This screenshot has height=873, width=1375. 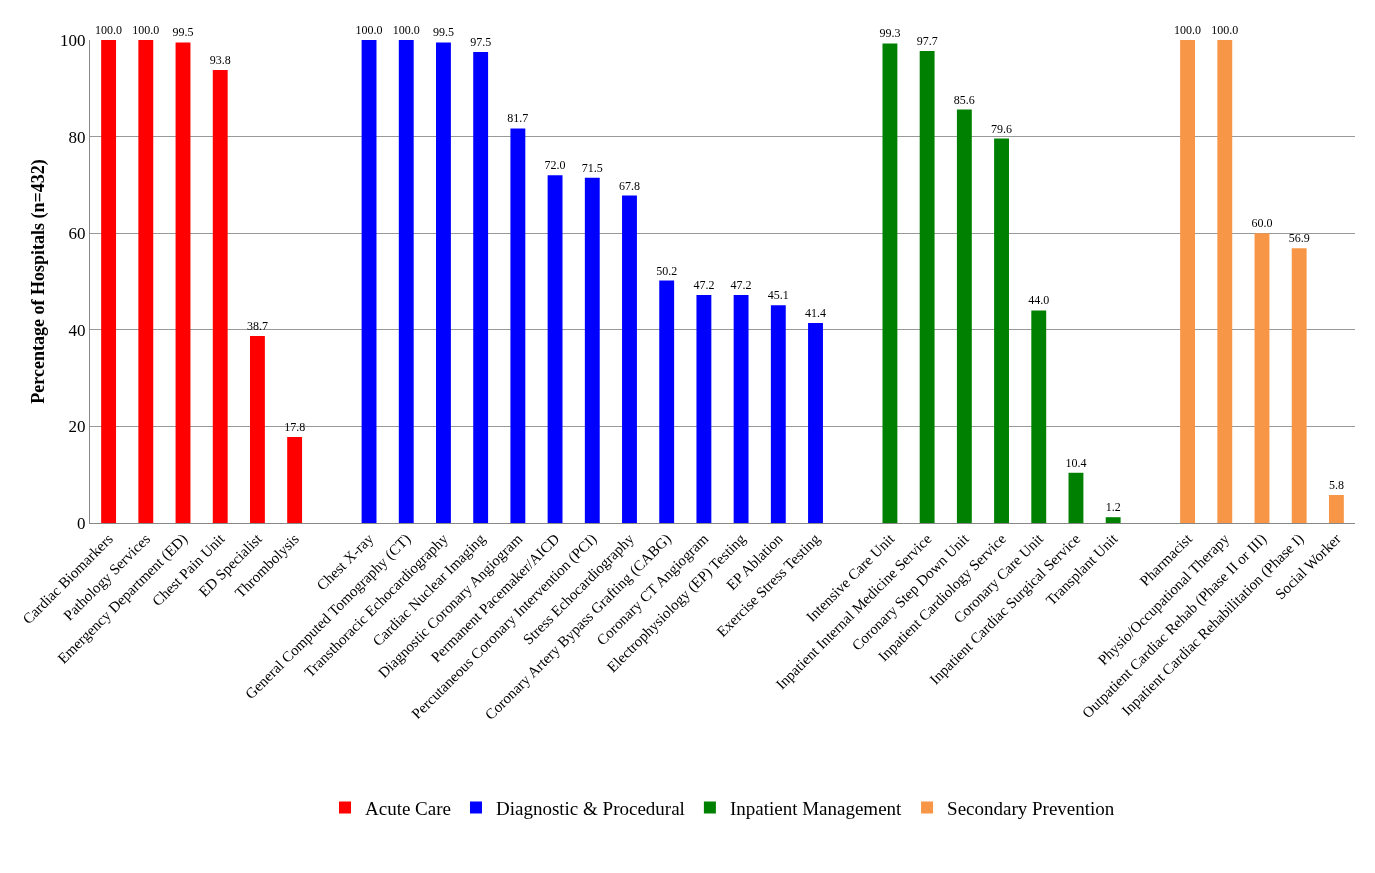 What do you see at coordinates (220, 59) in the screenshot?
I see `data-label: 93.8` at bounding box center [220, 59].